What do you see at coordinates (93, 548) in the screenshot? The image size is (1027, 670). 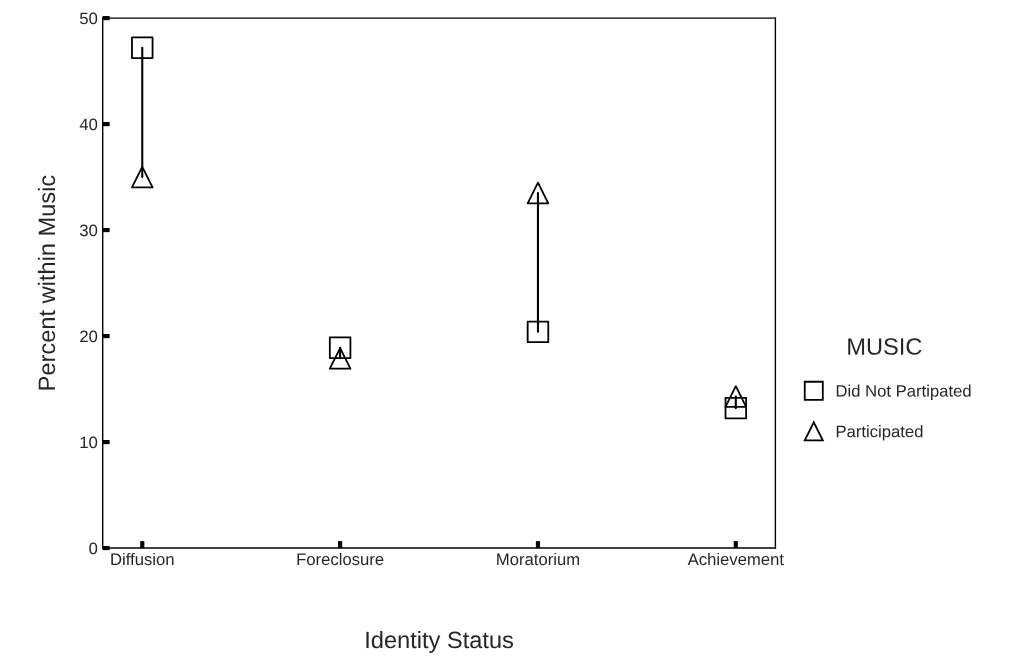 I see `y-tick-label: 0` at bounding box center [93, 548].